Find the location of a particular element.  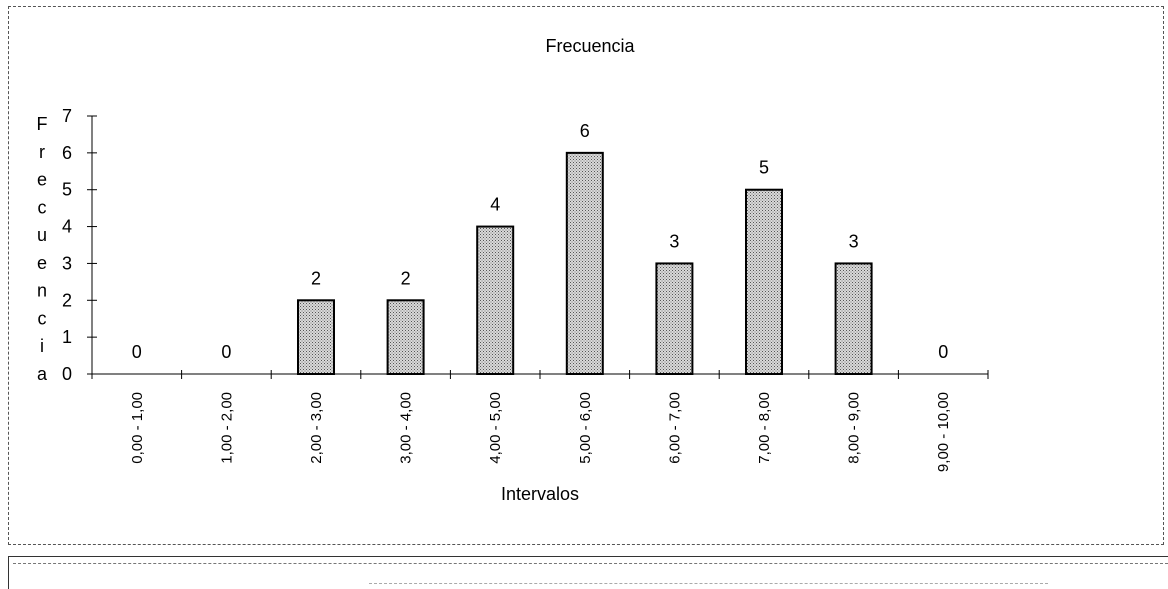

y-tick-label: 2 is located at coordinates (67, 300).